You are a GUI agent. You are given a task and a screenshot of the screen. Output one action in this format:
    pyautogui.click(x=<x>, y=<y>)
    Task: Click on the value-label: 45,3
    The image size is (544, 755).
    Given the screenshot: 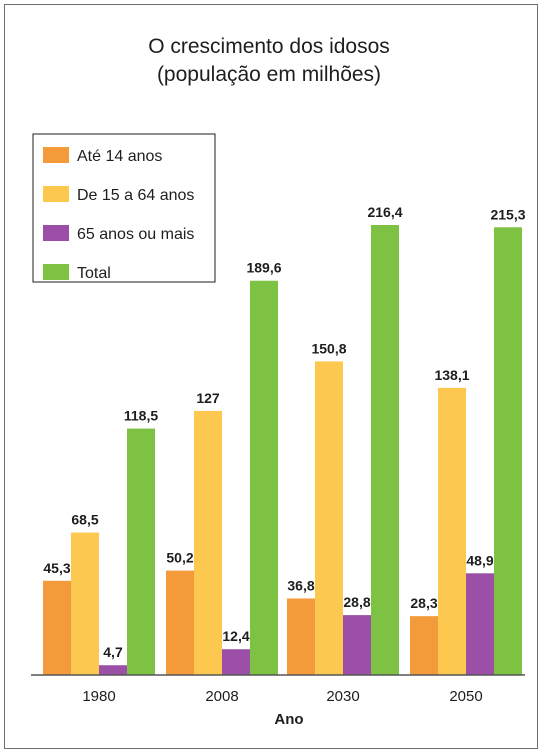 What is the action you would take?
    pyautogui.click(x=56, y=568)
    